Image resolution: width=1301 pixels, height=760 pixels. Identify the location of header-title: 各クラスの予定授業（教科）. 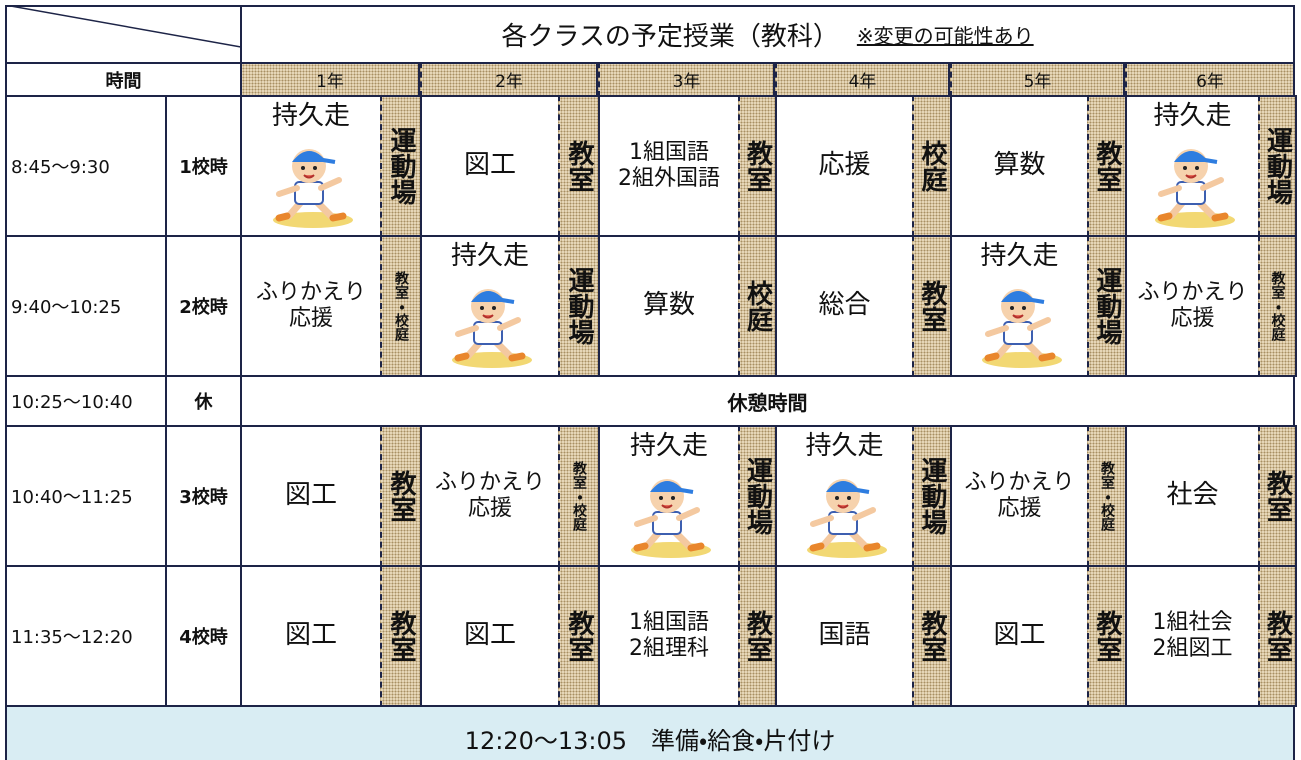
(670, 37).